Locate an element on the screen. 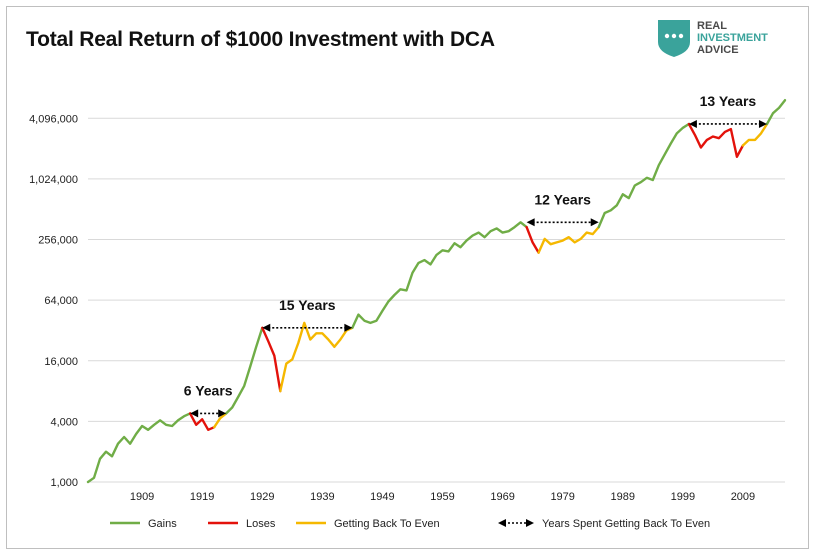  legend-label: Years Spent Getting Back To Even is located at coordinates (626, 524).